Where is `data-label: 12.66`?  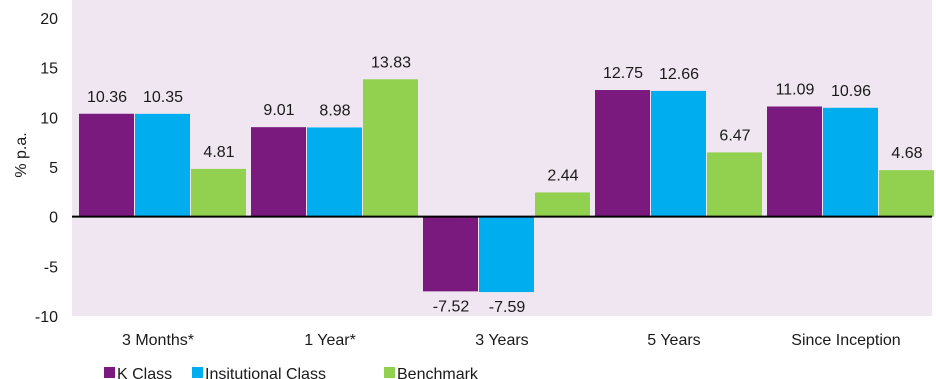 data-label: 12.66 is located at coordinates (679, 74).